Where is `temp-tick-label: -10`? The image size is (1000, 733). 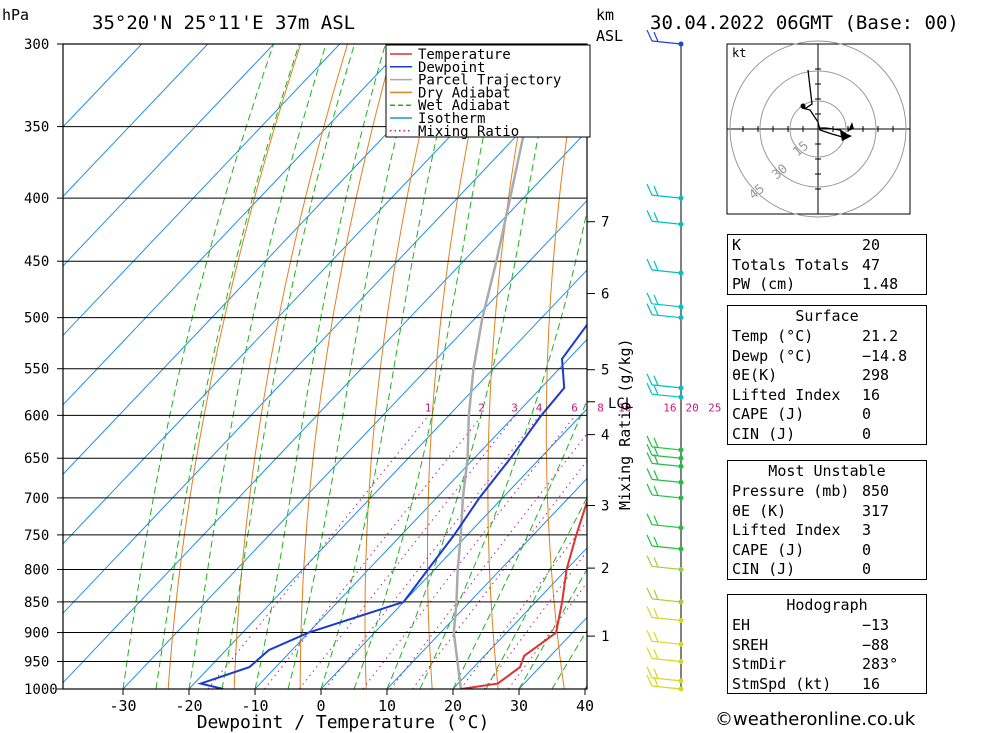 temp-tick-label: -10 is located at coordinates (254, 706).